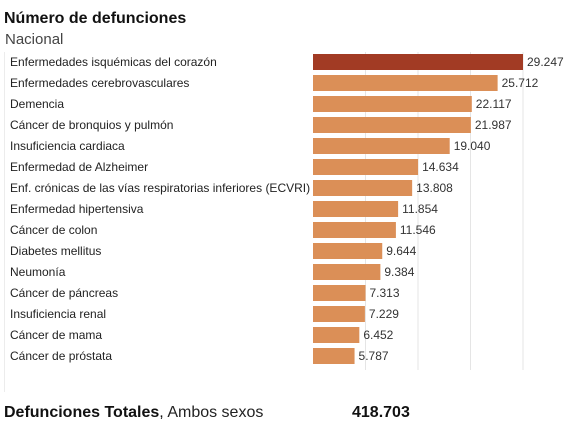  What do you see at coordinates (58, 314) in the screenshot?
I see `category-label: Insuficiencia renal` at bounding box center [58, 314].